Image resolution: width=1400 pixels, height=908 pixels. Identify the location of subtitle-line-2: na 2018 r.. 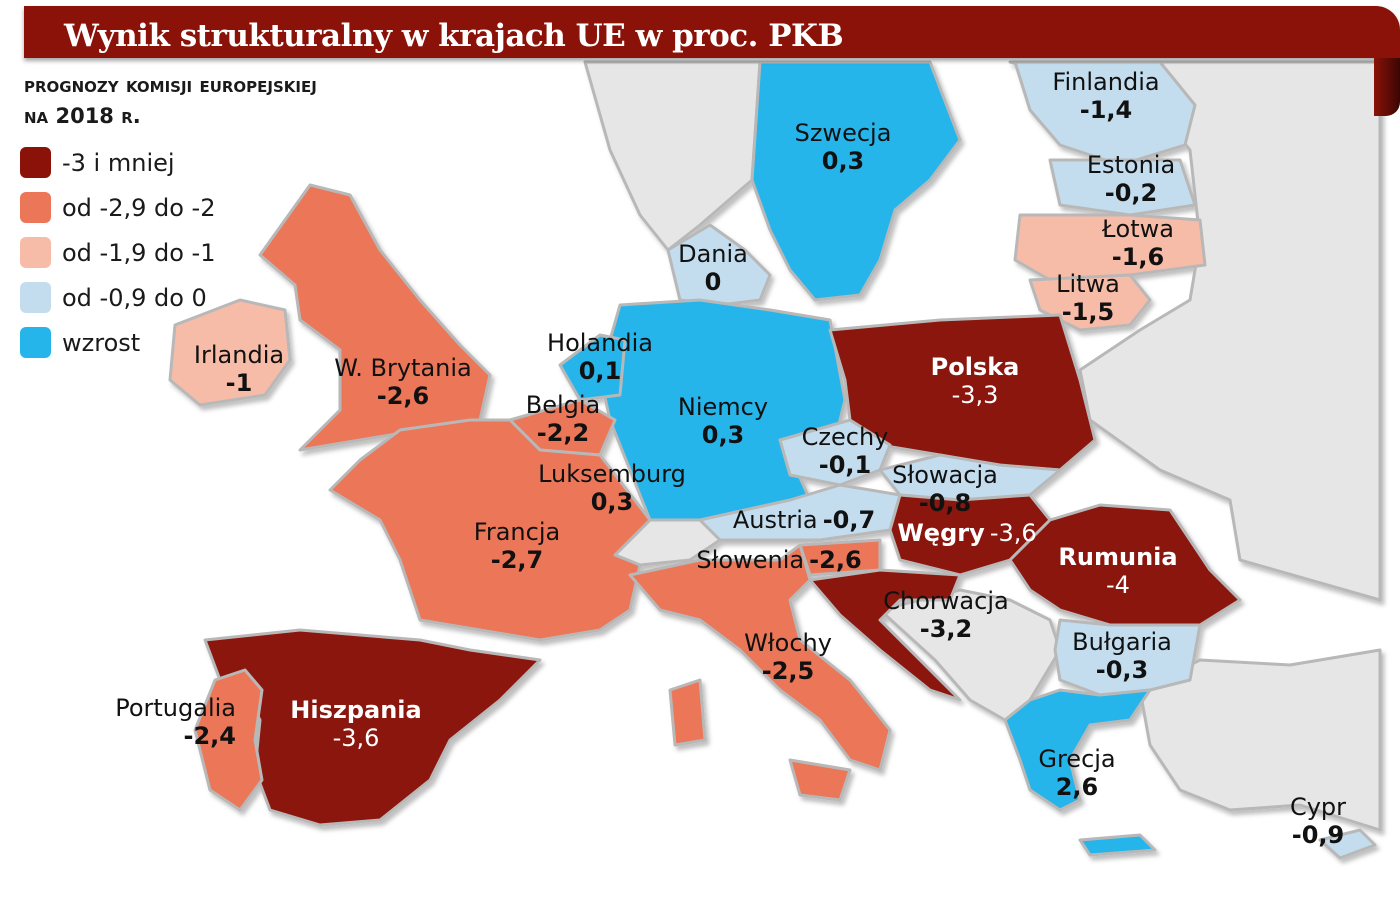
(82, 116).